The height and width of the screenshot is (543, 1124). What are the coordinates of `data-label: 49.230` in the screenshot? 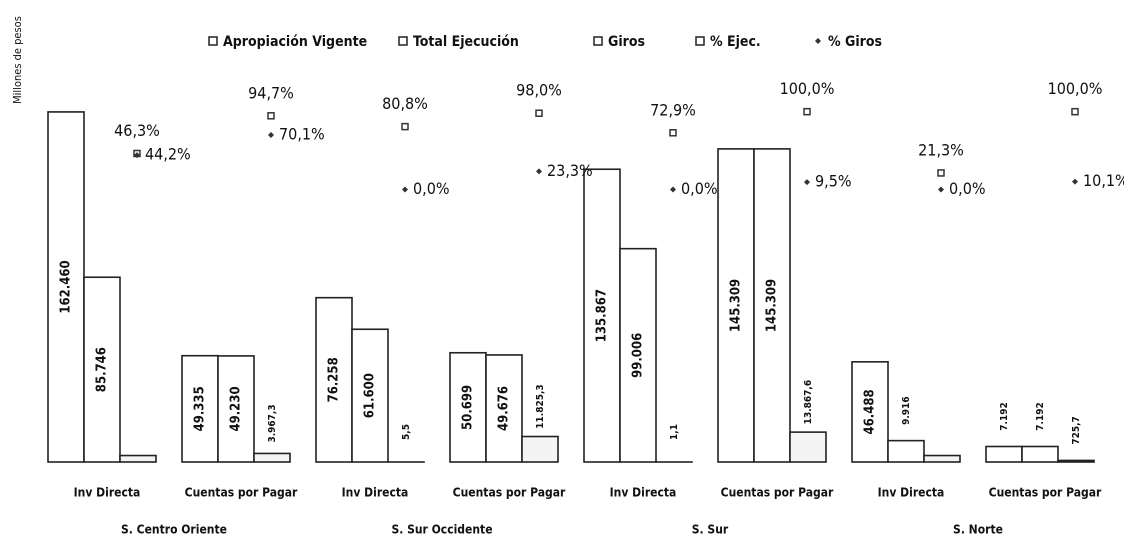 It's located at (236, 408).